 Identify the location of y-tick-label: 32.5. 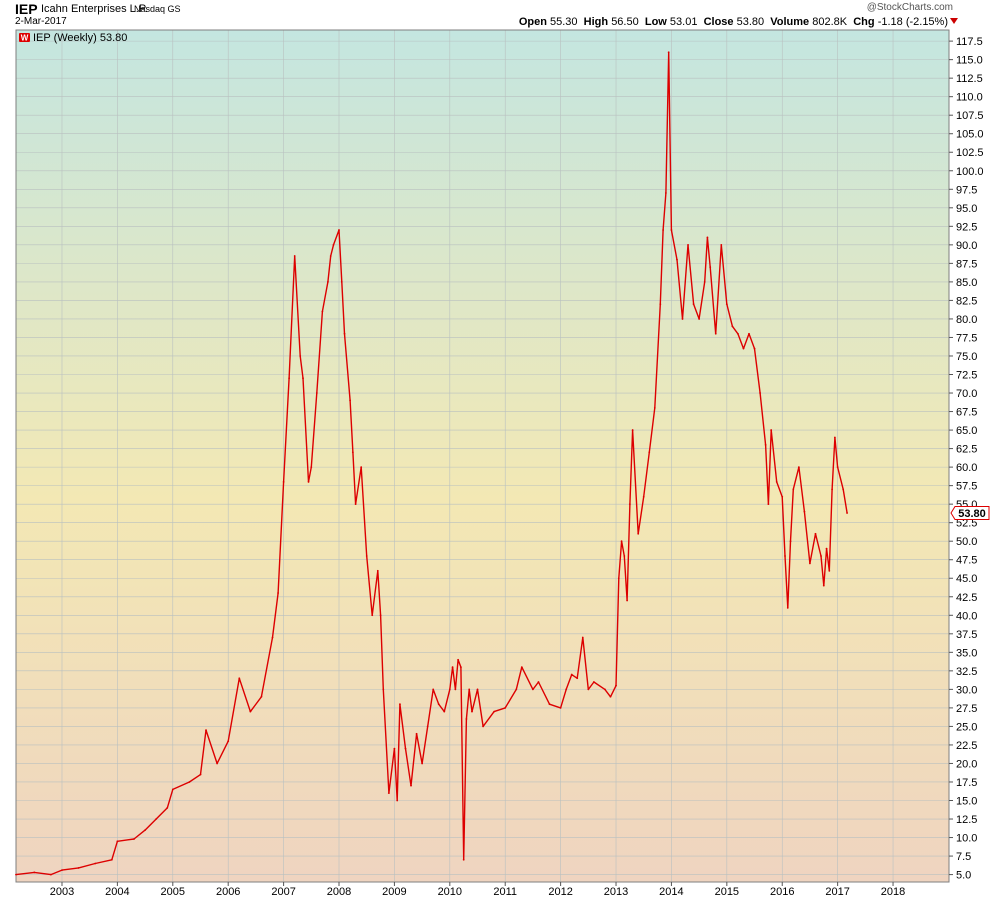
(966, 672).